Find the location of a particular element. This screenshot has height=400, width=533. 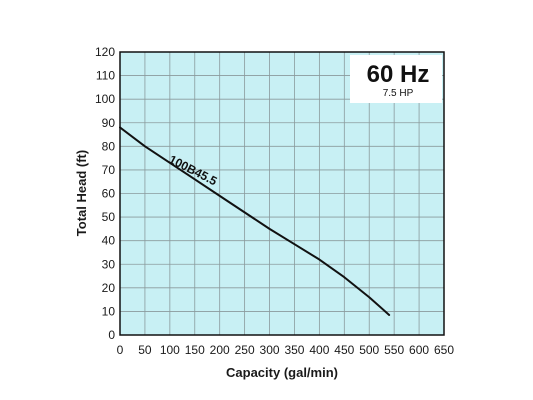

y-tick-label: 20 is located at coordinates (109, 288).